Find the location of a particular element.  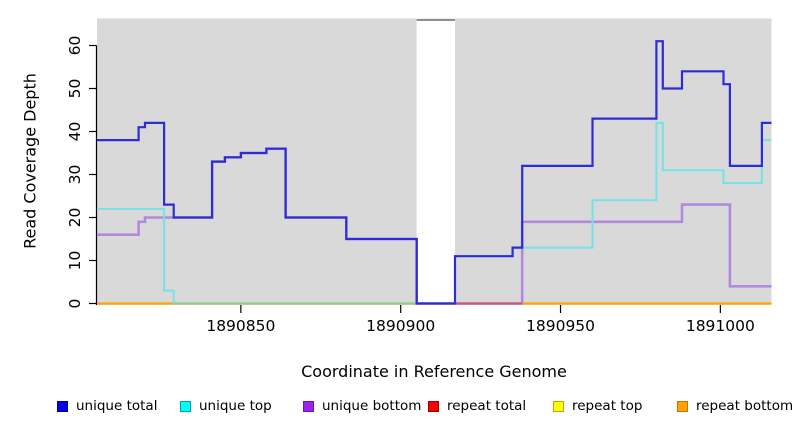

legend-label-unique-bottom: unique bottom is located at coordinates (372, 406).